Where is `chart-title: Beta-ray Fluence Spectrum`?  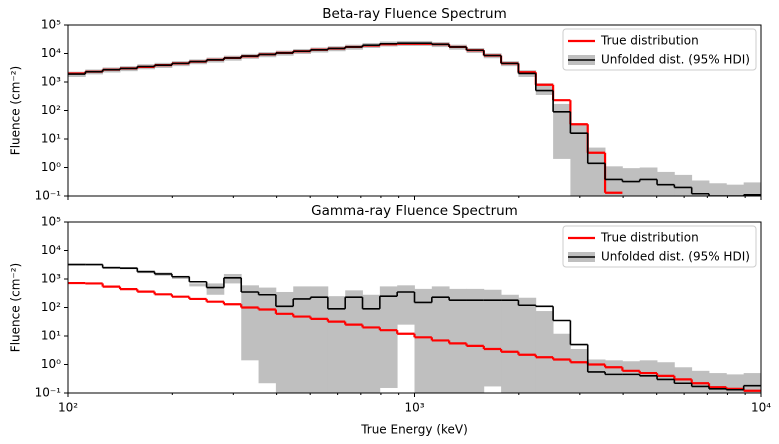 chart-title: Beta-ray Fluence Spectrum is located at coordinates (414, 14).